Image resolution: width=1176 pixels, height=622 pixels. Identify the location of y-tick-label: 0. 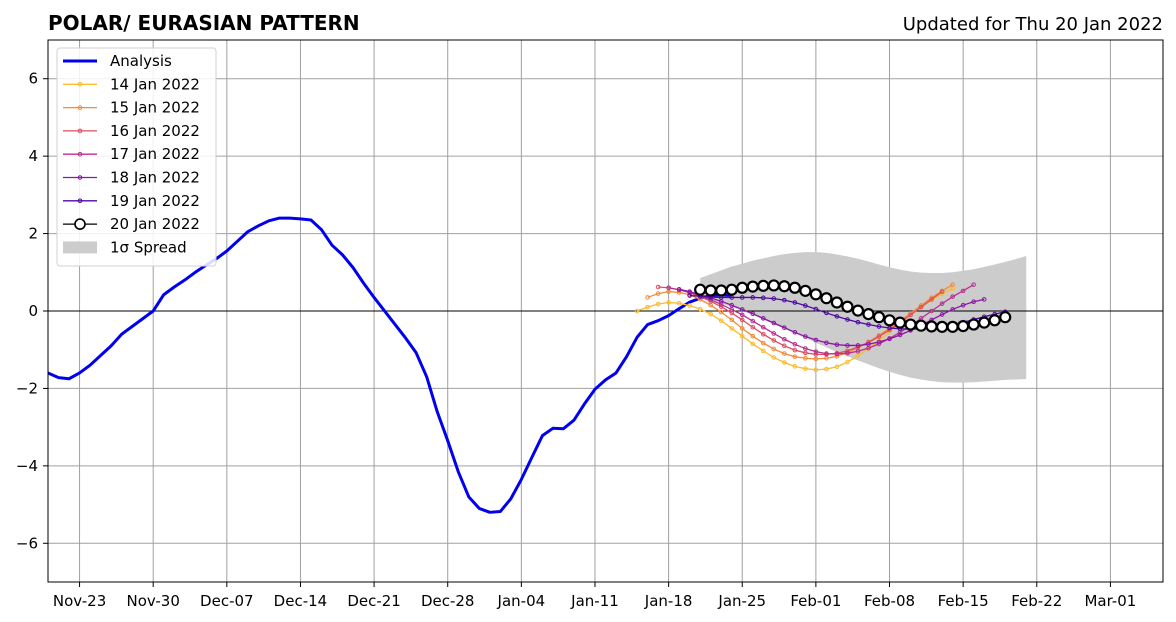
(33, 311).